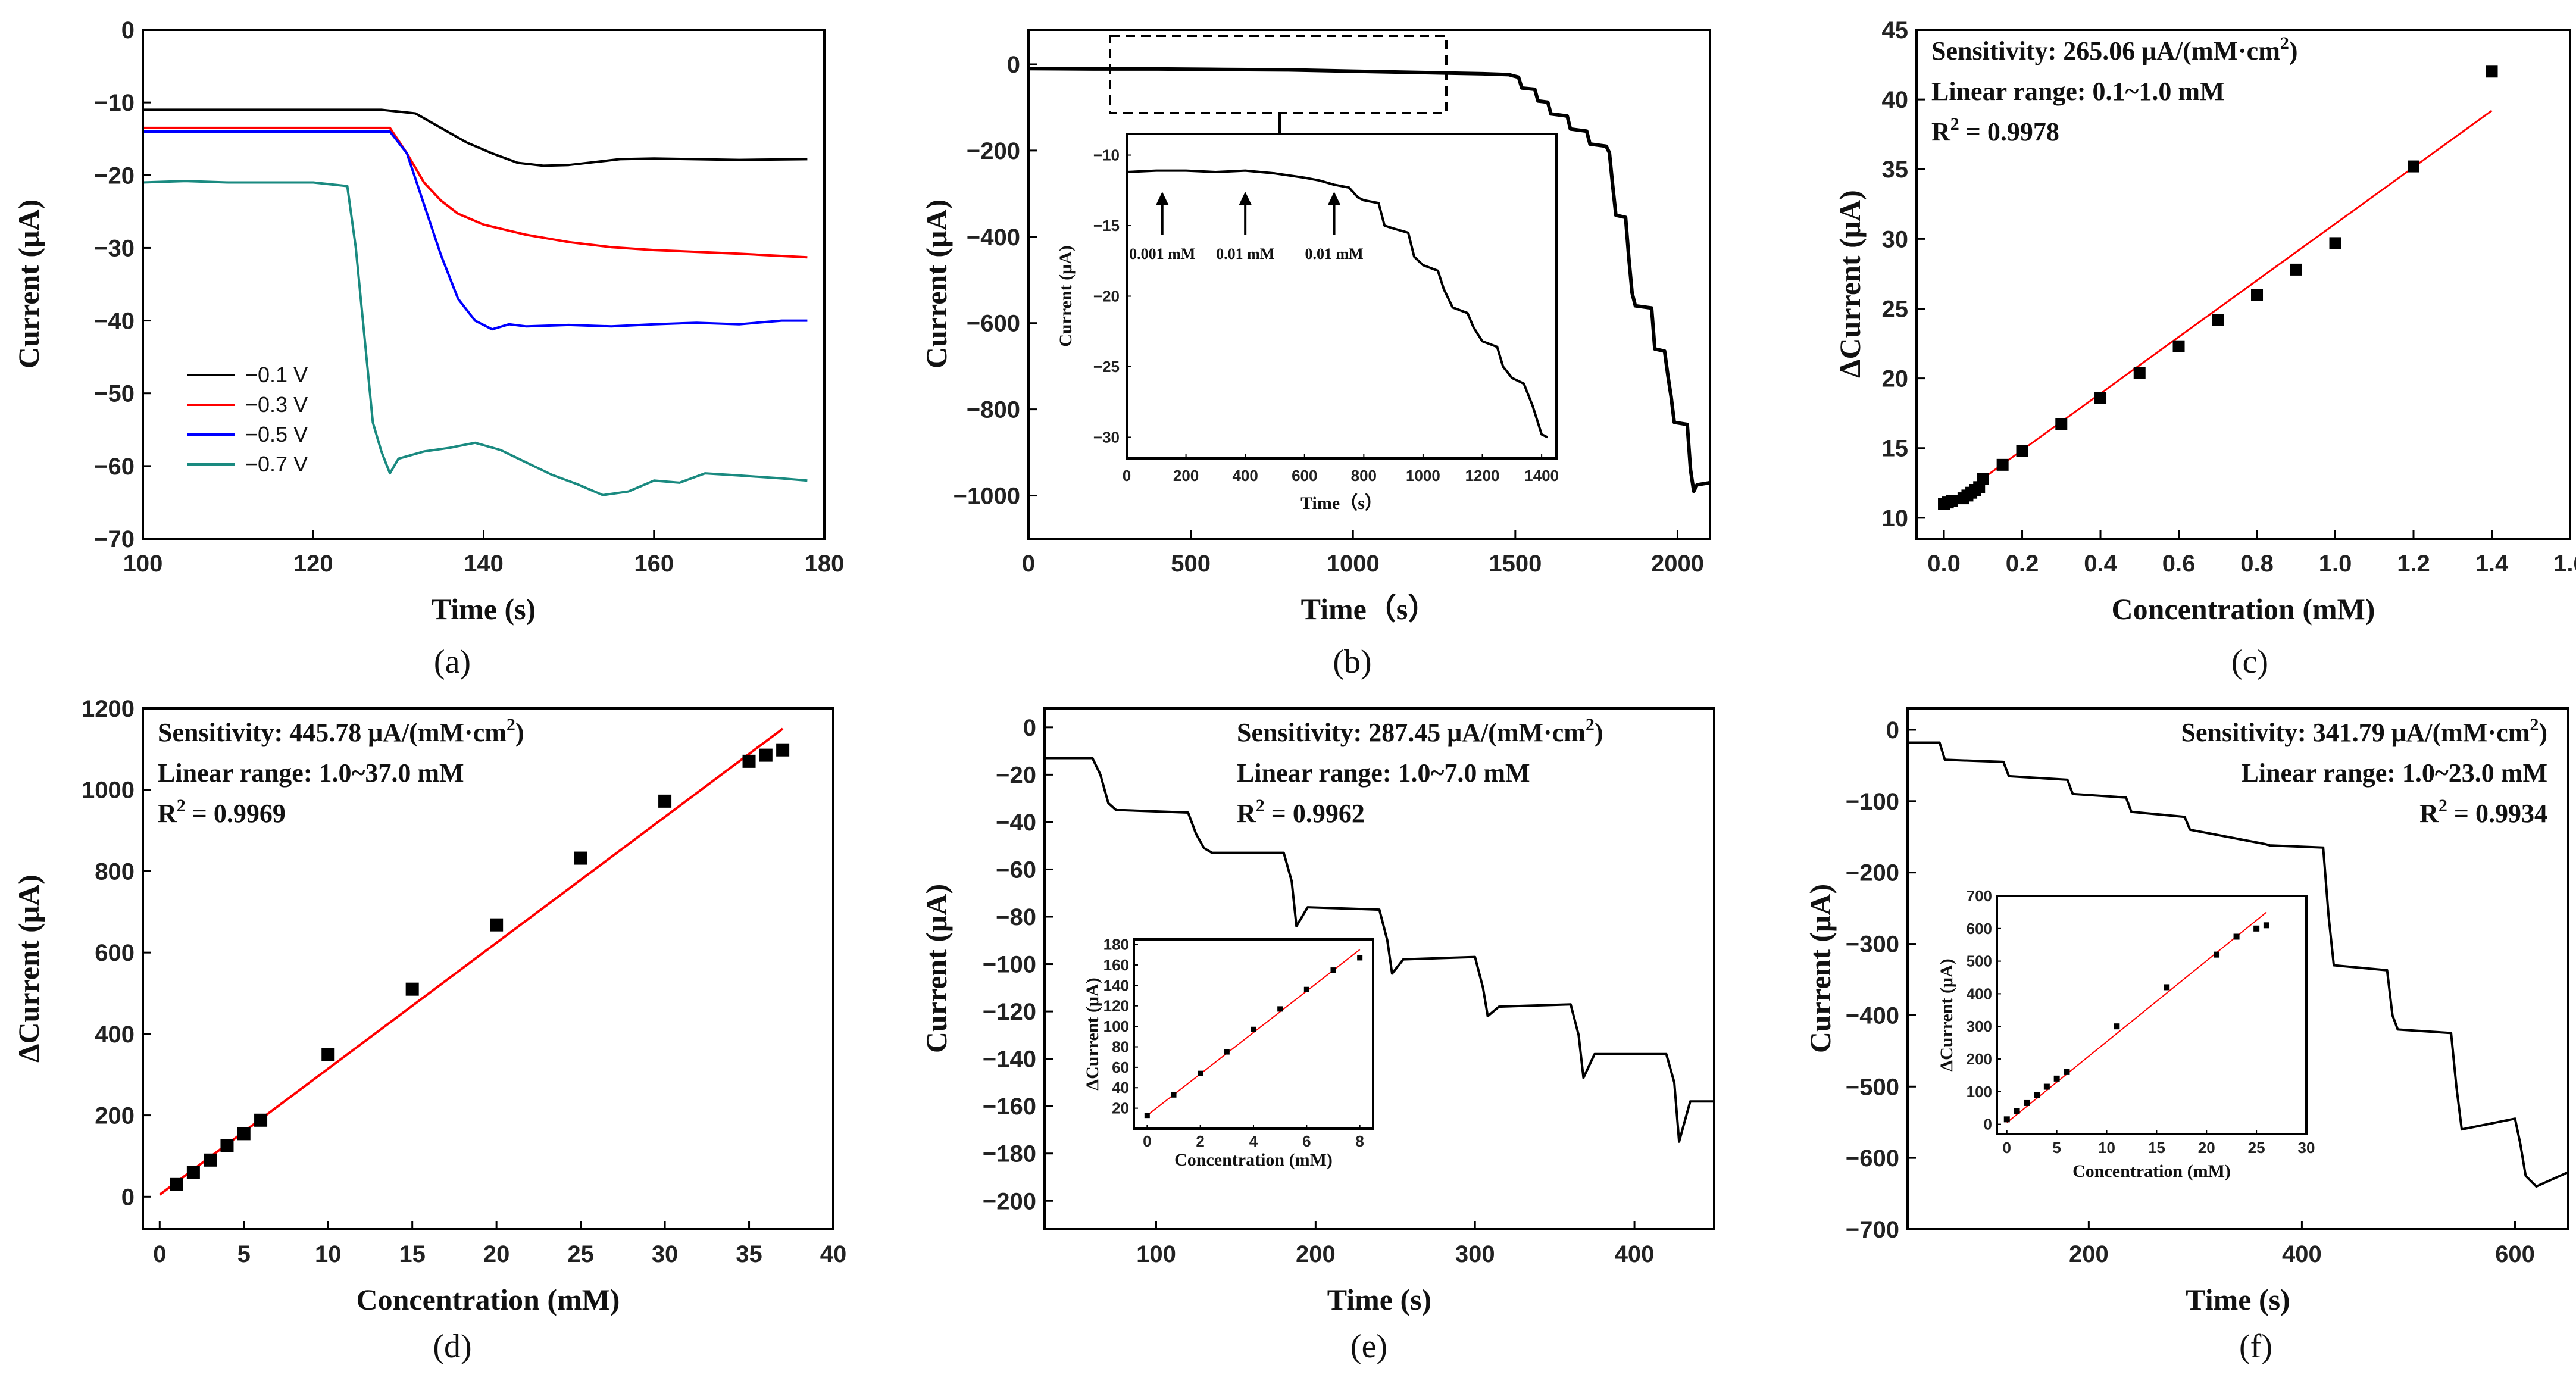 This screenshot has width=2576, height=1390. I want to click on legend-label: −0.3 V, so click(276, 405).